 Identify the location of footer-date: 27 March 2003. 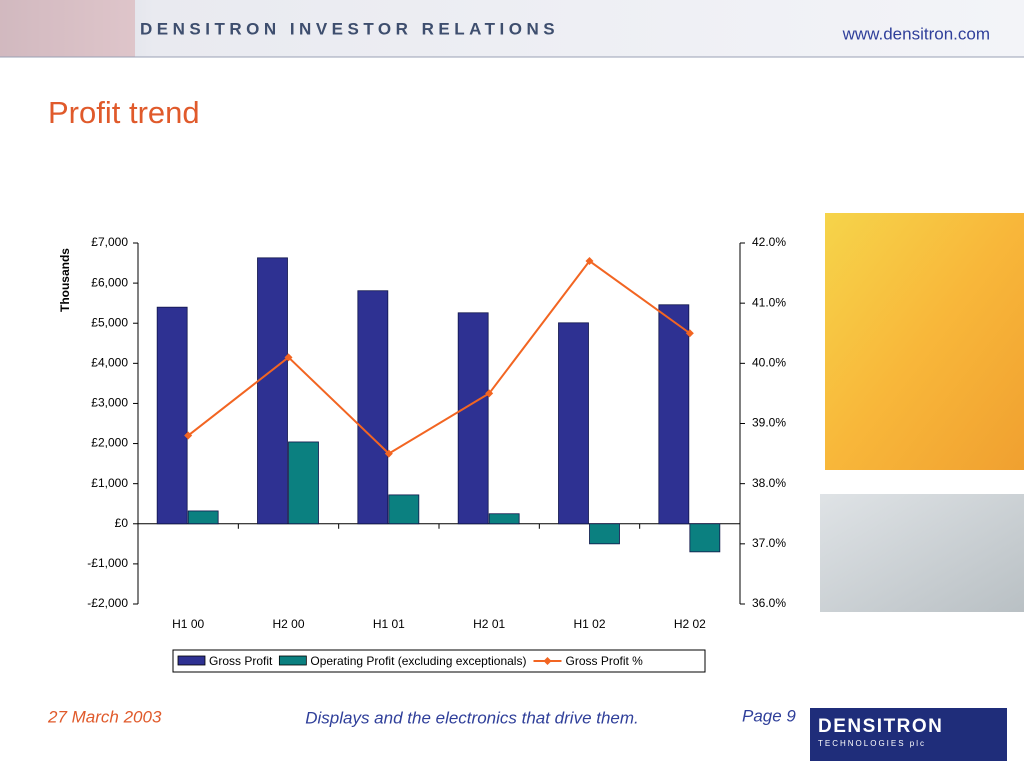
(104, 716).